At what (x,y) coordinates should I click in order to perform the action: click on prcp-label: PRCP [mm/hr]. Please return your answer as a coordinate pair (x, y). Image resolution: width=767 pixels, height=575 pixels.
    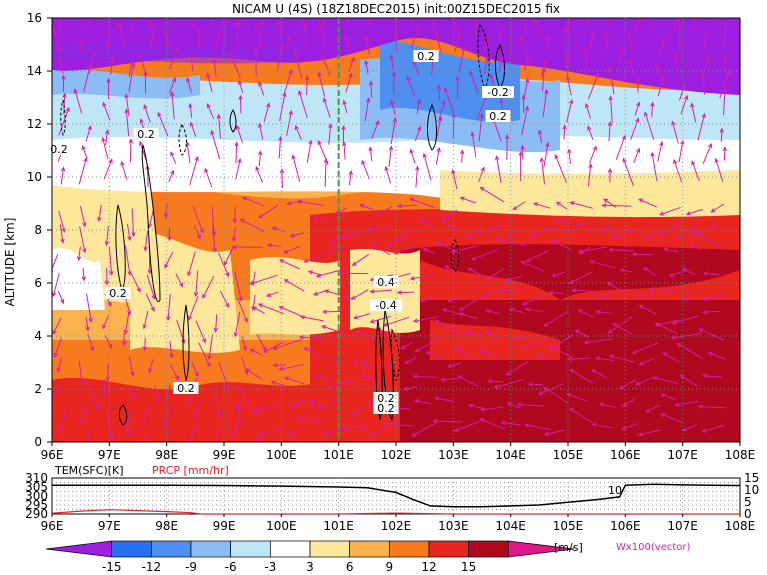
    Looking at the image, I should click on (190, 470).